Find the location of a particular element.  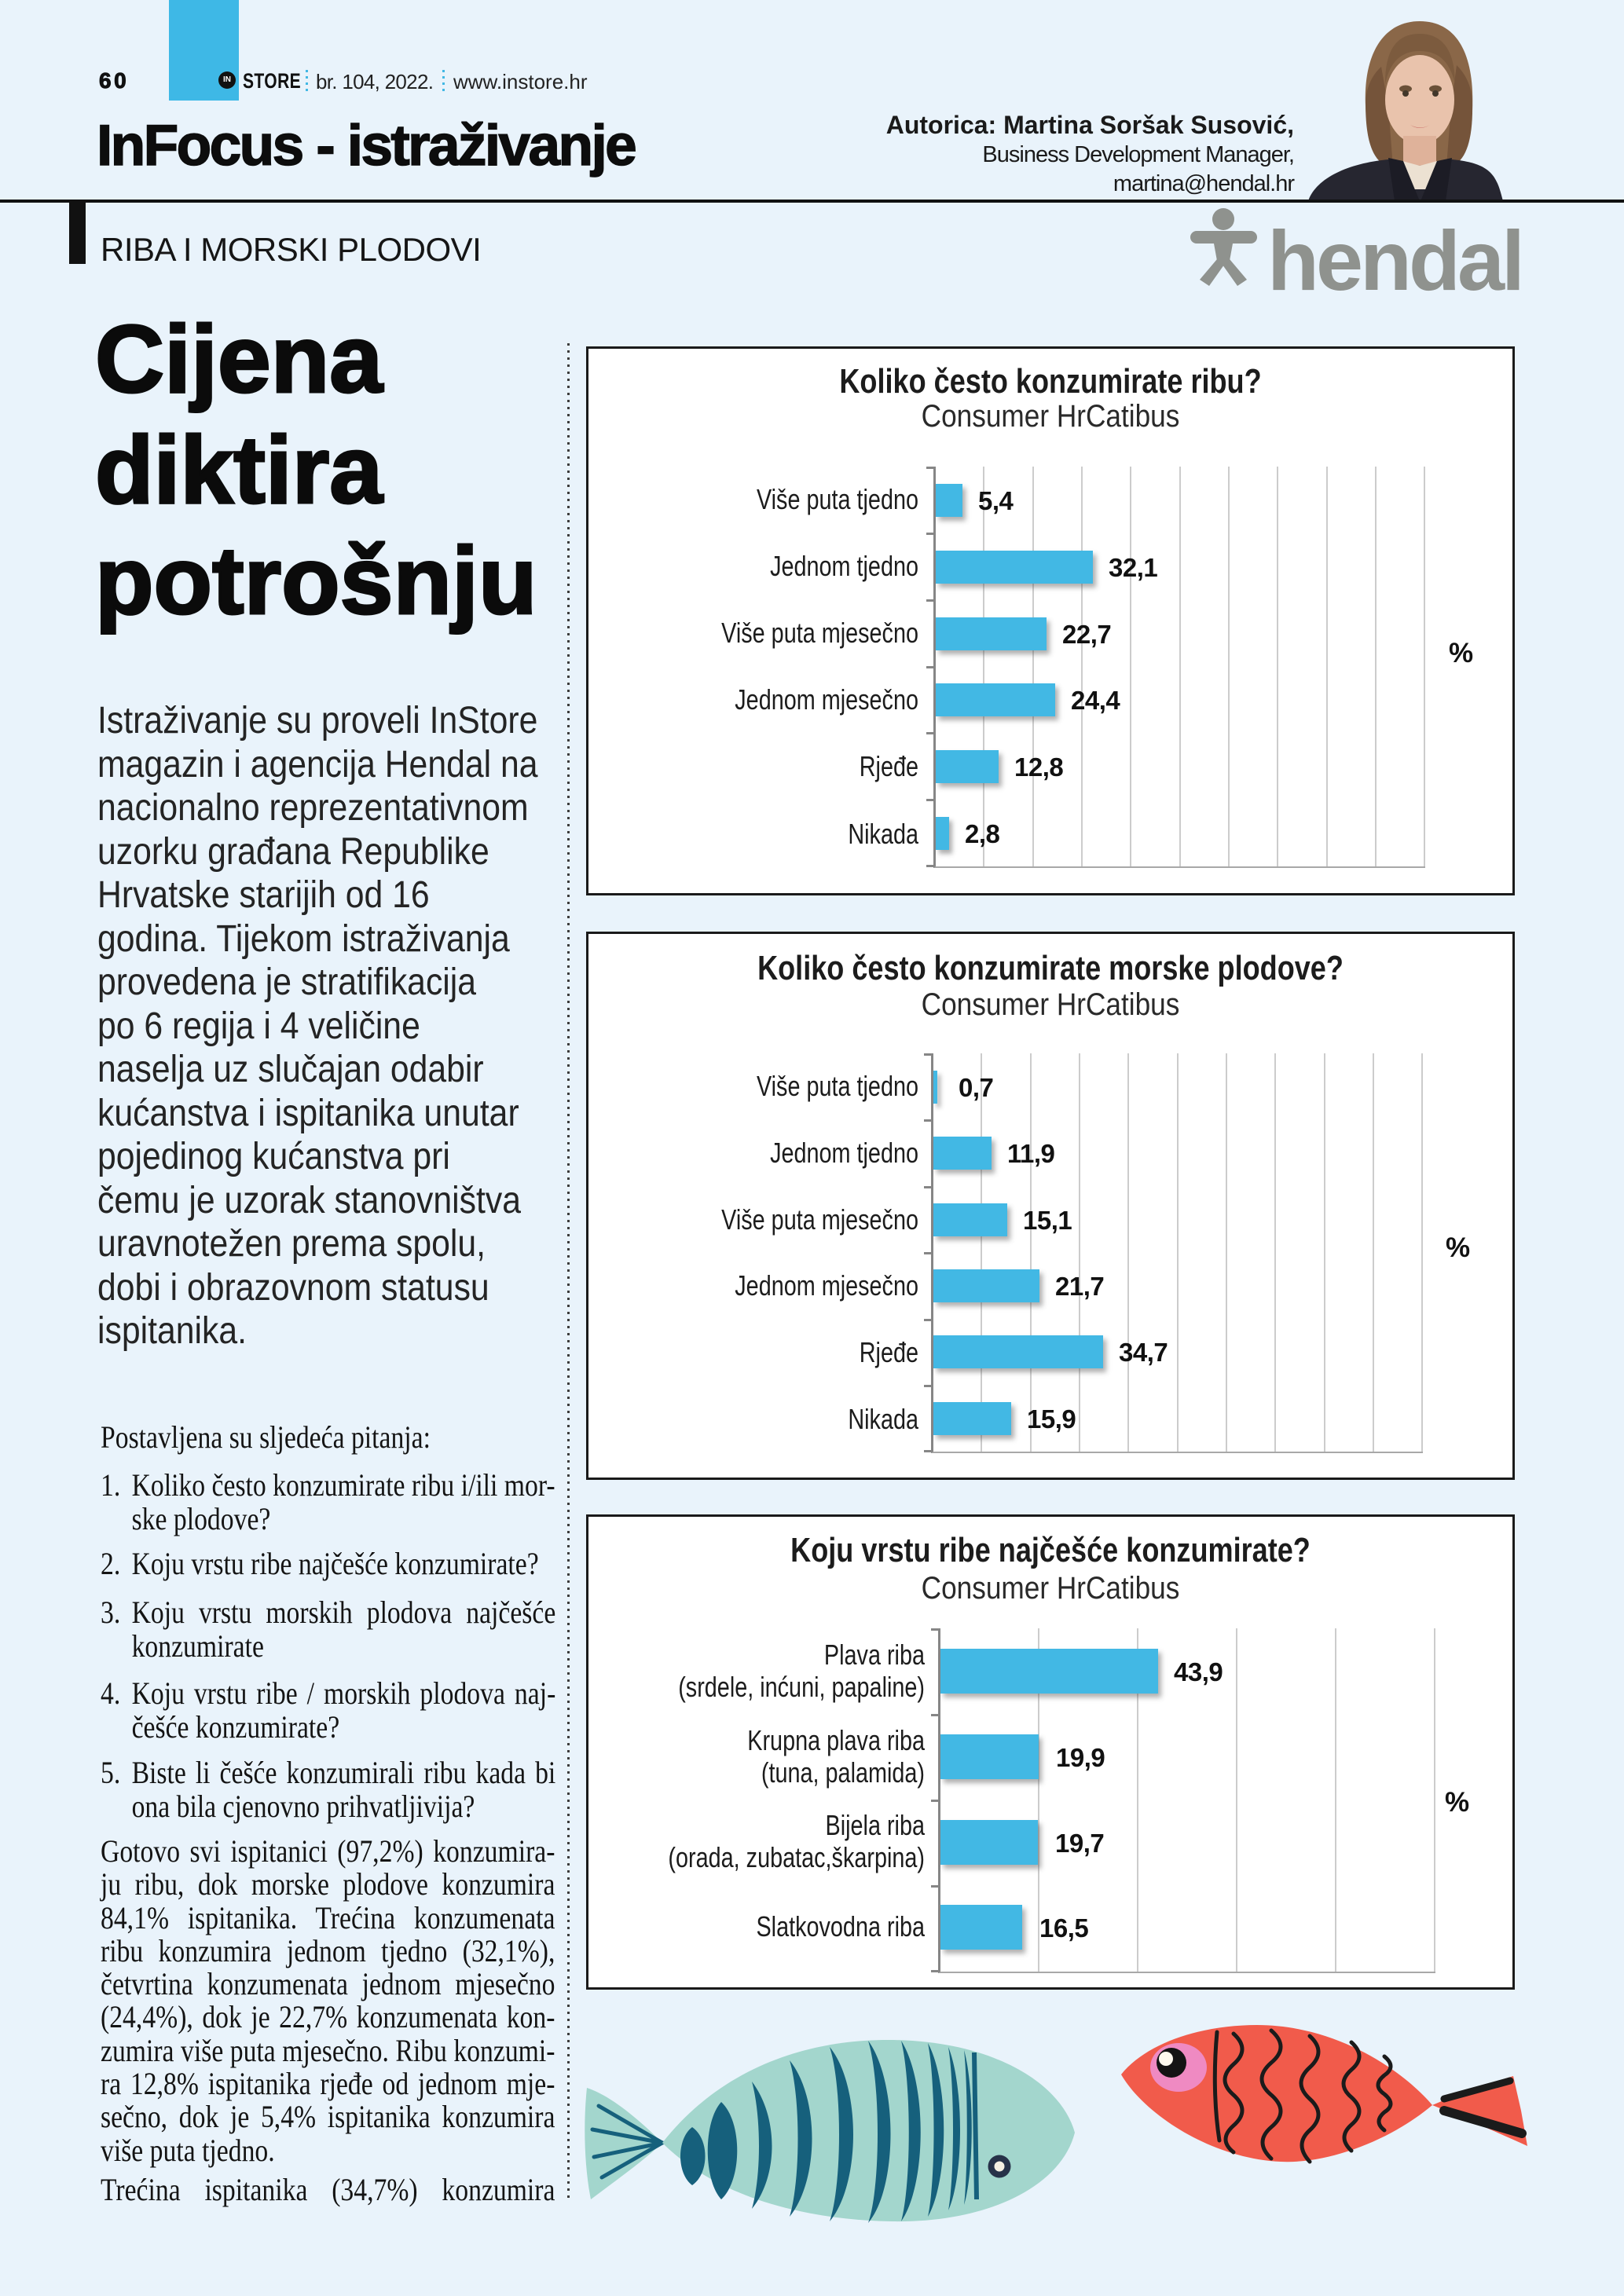

svg-text: hendal is located at coordinates (1394, 255).